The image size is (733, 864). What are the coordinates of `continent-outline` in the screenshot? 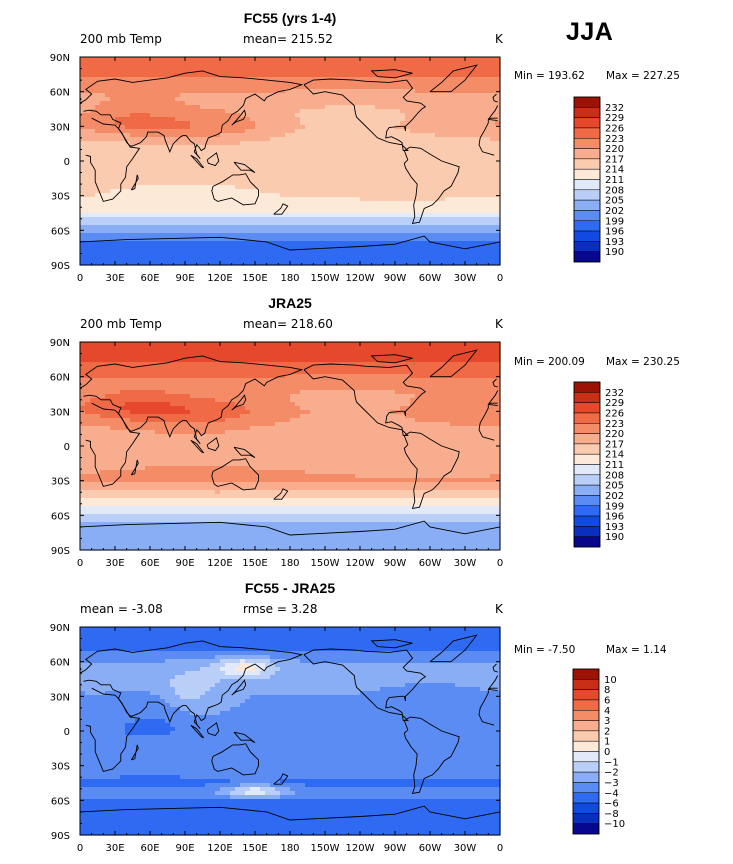 It's located at (213, 159).